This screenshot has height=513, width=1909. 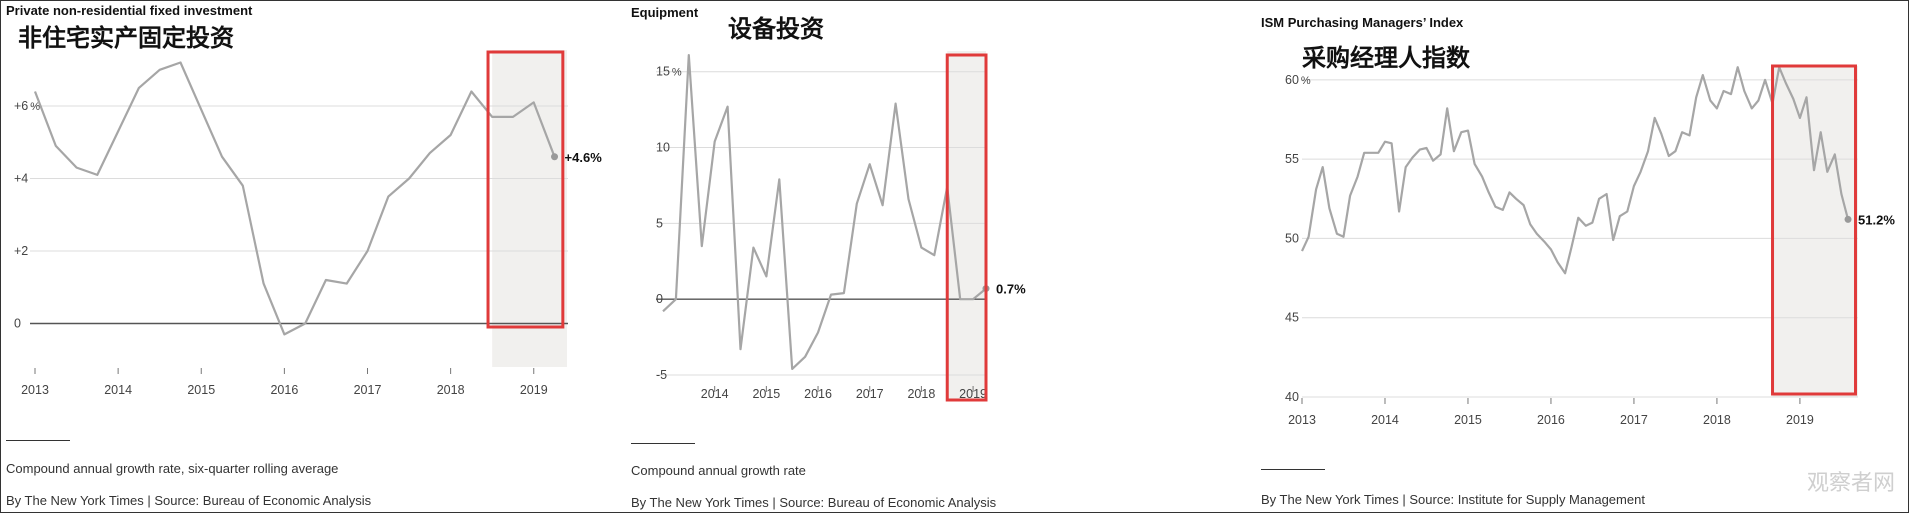 What do you see at coordinates (1292, 397) in the screenshot?
I see `y-tick-label: 40` at bounding box center [1292, 397].